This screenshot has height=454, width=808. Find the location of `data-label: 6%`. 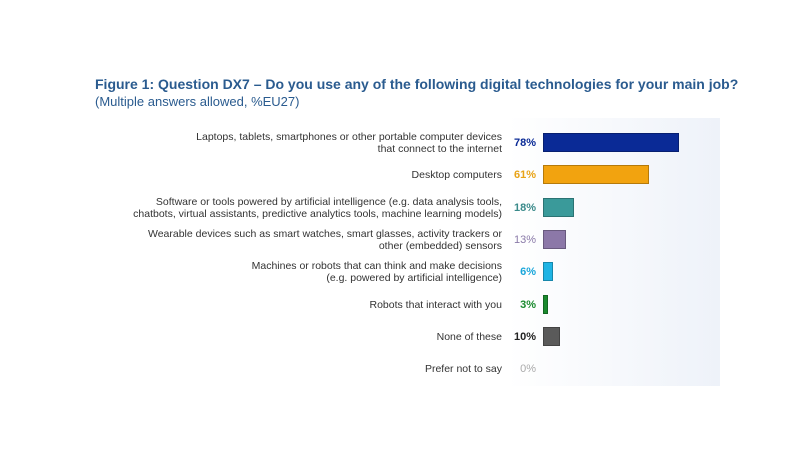

data-label: 6% is located at coordinates (528, 272).